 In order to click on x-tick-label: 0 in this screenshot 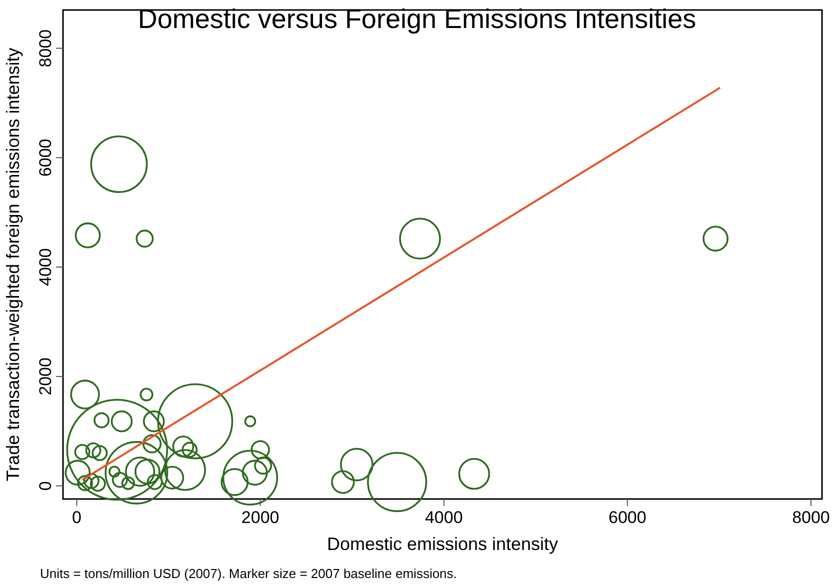, I will do `click(77, 517)`.